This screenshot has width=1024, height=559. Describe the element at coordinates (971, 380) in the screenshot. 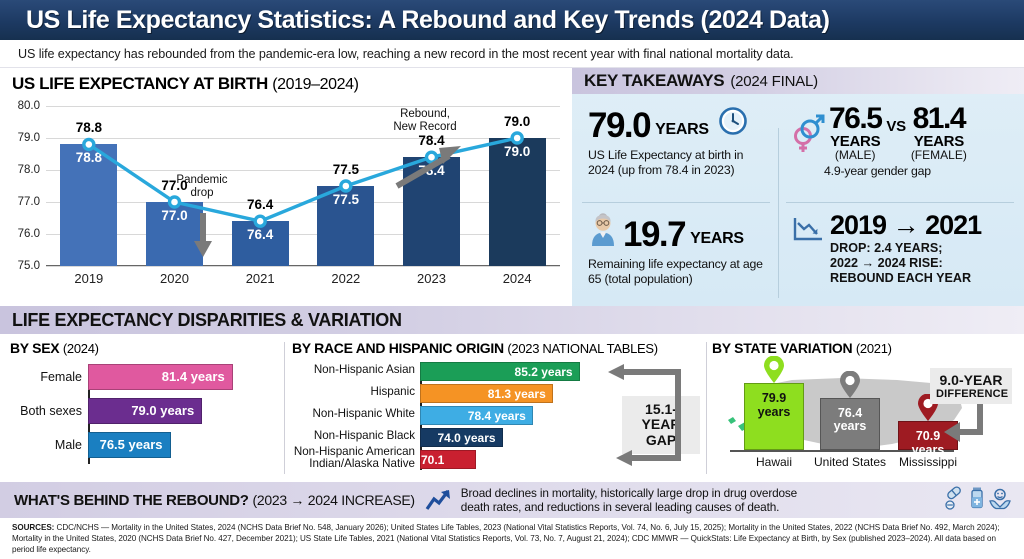

I see `state-diff-line1: 9.0-YEAR` at that location.